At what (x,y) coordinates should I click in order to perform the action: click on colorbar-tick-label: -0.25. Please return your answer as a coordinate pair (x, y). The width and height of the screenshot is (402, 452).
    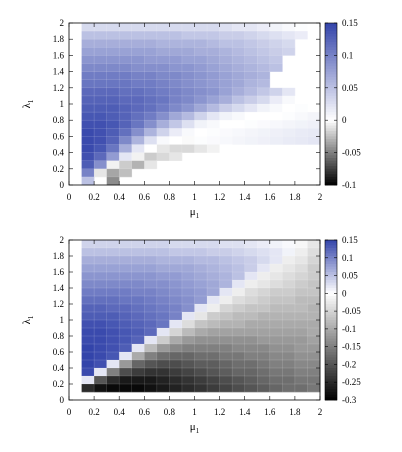
    Looking at the image, I should click on (351, 382).